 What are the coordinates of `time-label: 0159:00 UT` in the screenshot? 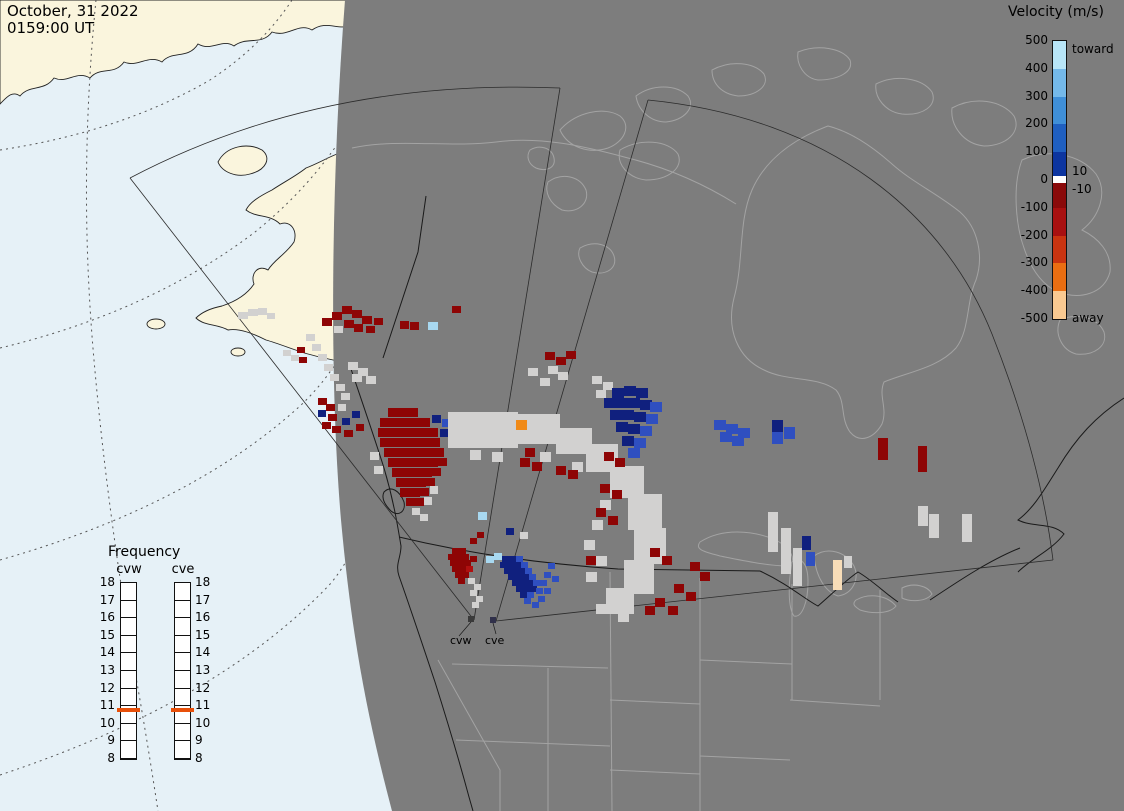 It's located at (51, 28).